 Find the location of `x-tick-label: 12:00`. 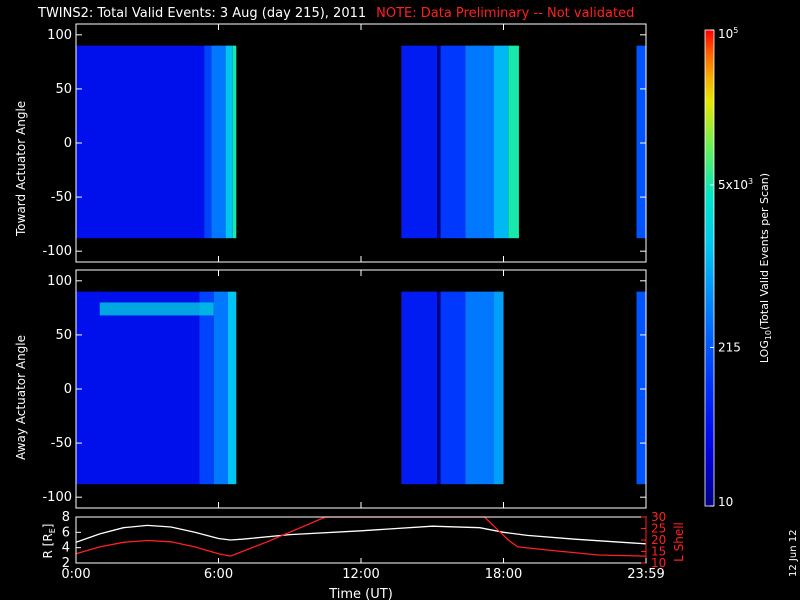

x-tick-label: 12:00 is located at coordinates (360, 574).